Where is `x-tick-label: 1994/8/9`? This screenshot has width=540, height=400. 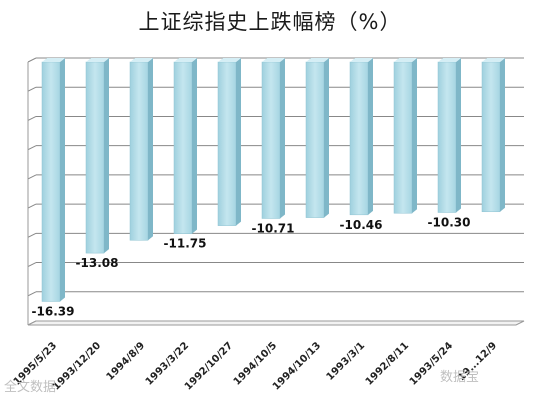
x-tick-label: 1994/8/9 is located at coordinates (126, 361).